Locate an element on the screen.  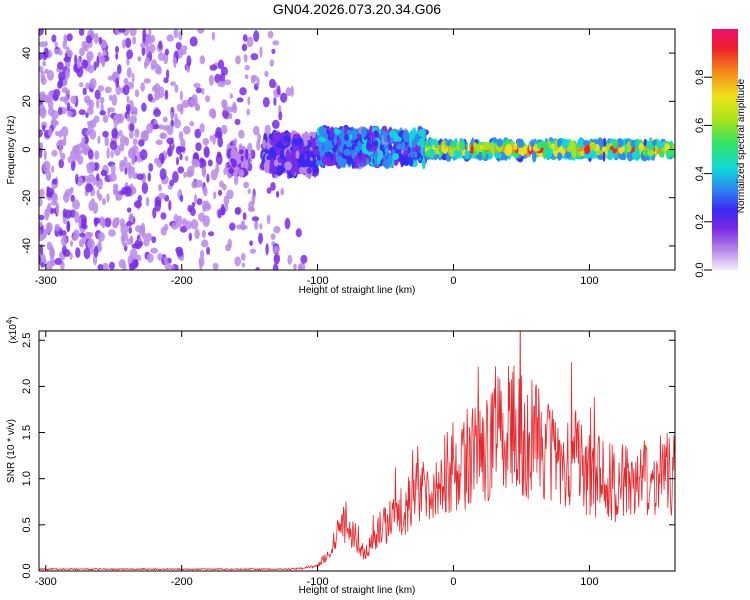
spectrogram-xlabel: Height of straight line (km) is located at coordinates (357, 290).